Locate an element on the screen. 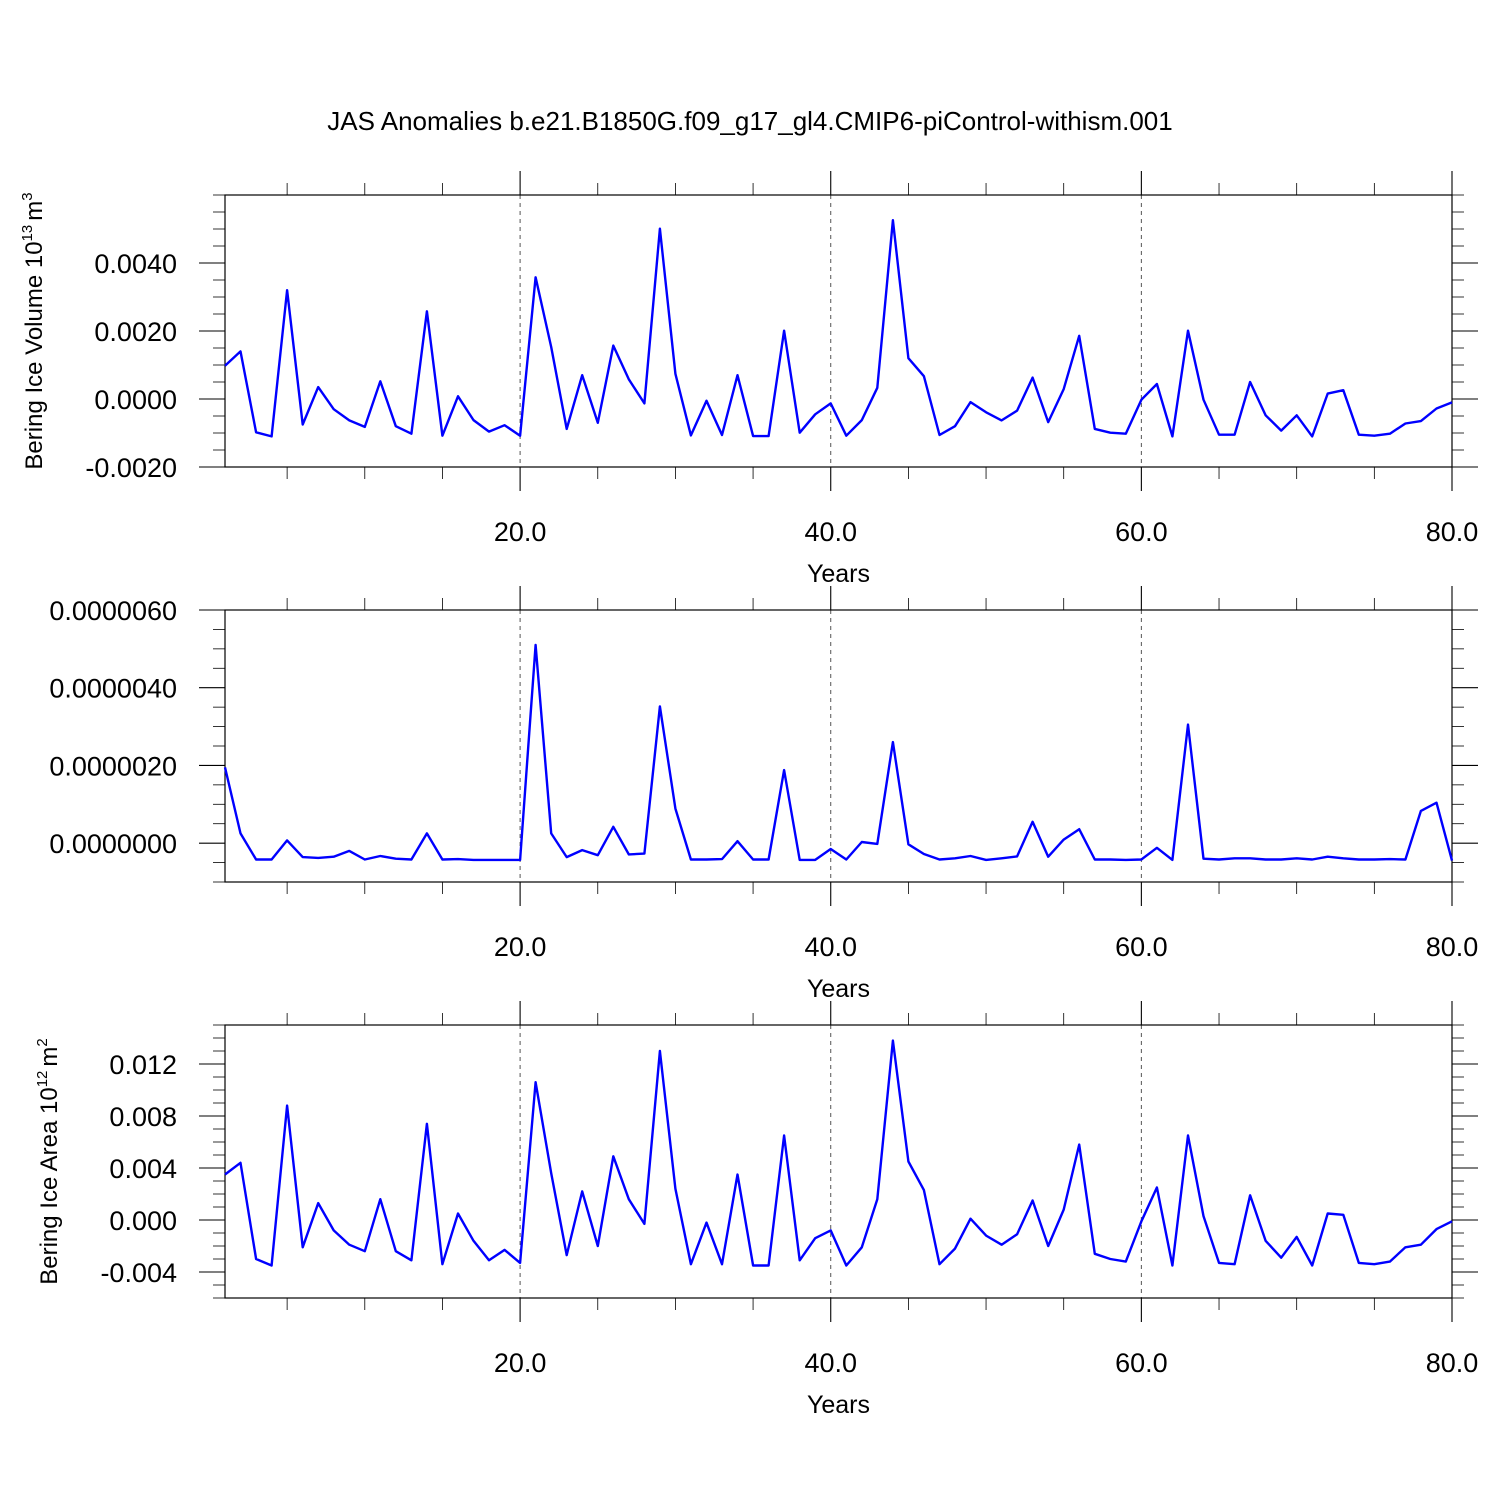  y-tick-label: 0.000 is located at coordinates (143, 1221).